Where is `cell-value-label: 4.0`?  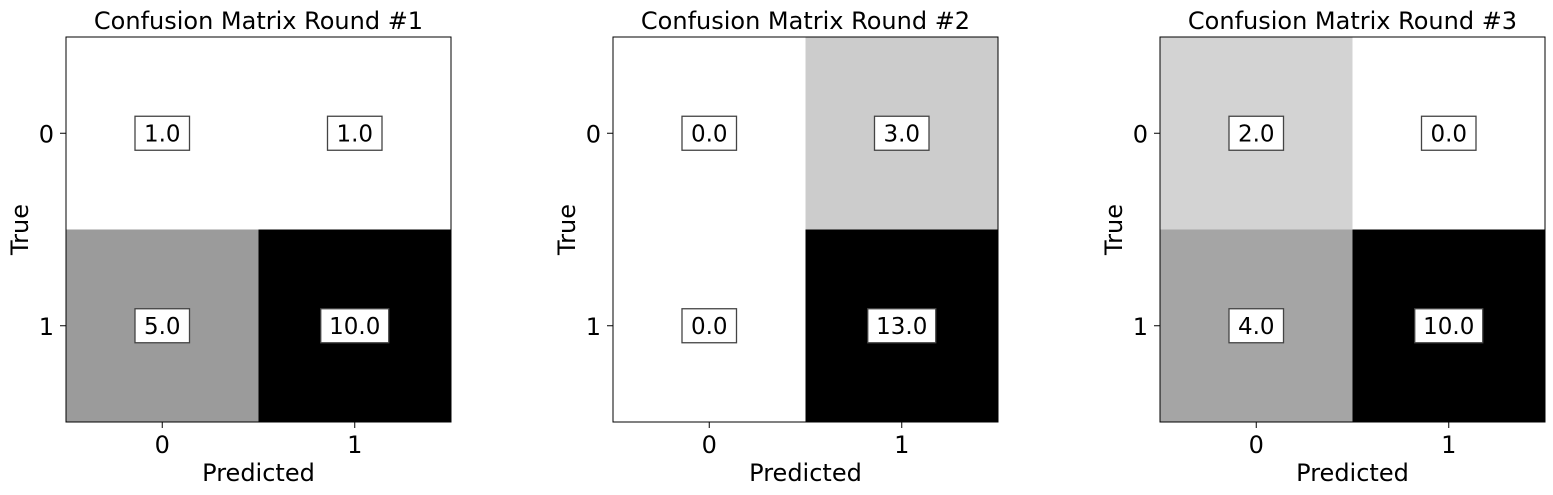 cell-value-label: 4.0 is located at coordinates (1256, 327).